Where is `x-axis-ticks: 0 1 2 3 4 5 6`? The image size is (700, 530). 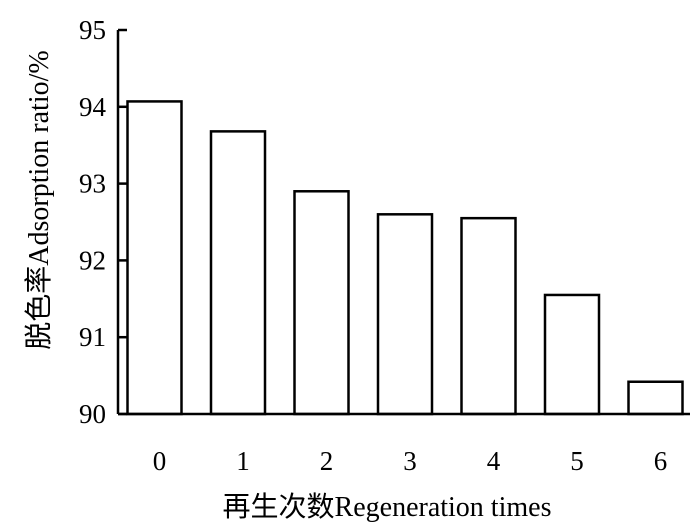 x-axis-ticks: 0 1 2 3 4 5 6 is located at coordinates (410, 461).